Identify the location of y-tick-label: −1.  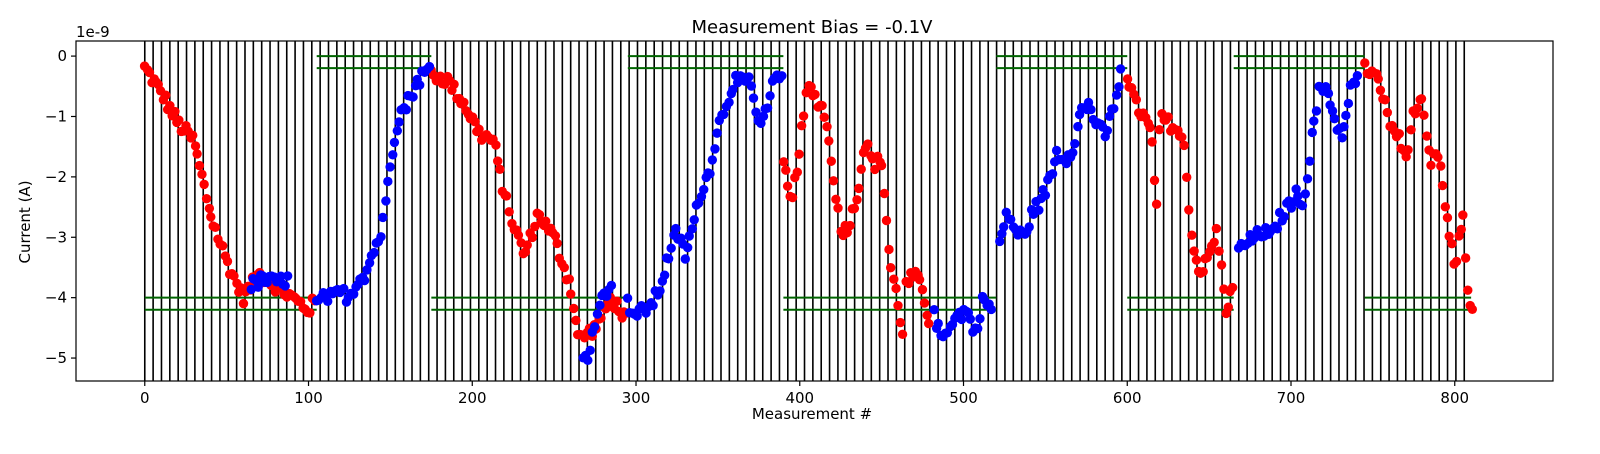
(56, 116).